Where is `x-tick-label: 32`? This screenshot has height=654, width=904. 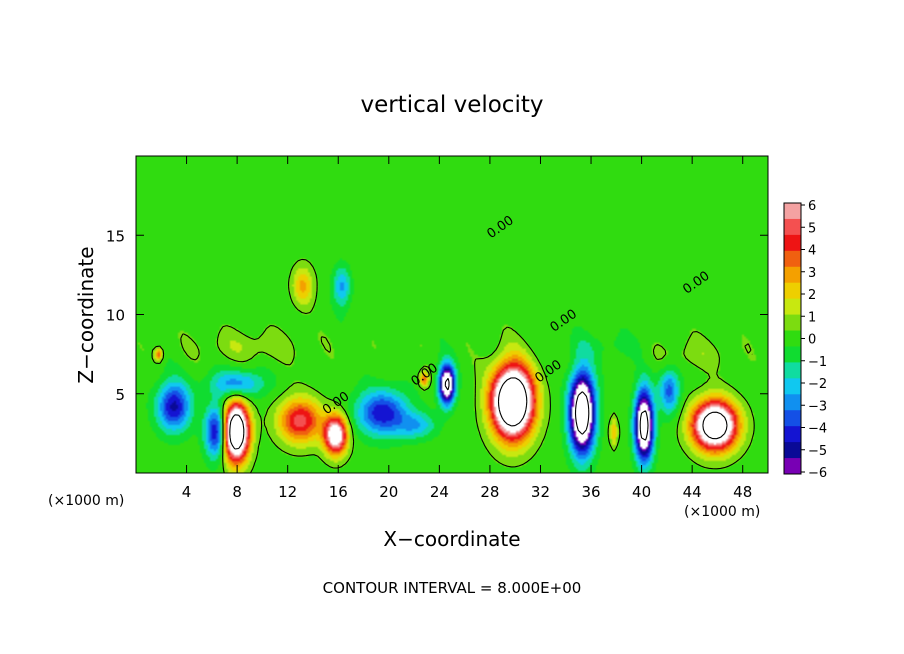
x-tick-label: 32 is located at coordinates (540, 492).